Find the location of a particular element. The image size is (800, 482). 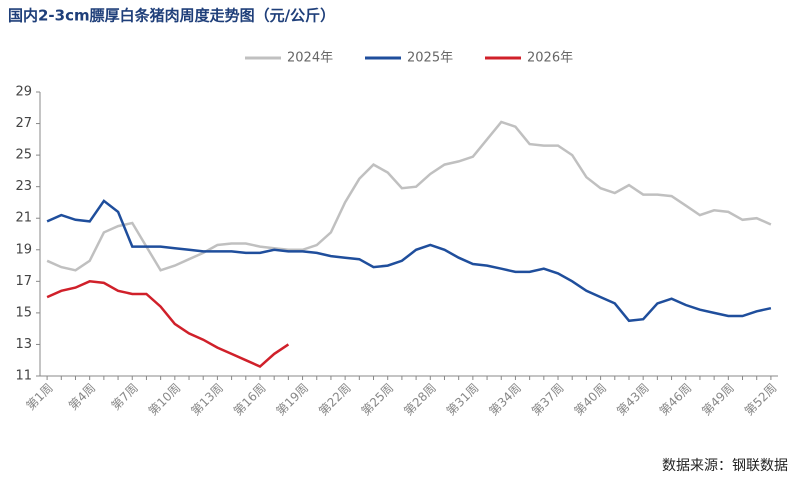

x-tick-label: 第7周 is located at coordinates (125, 397).